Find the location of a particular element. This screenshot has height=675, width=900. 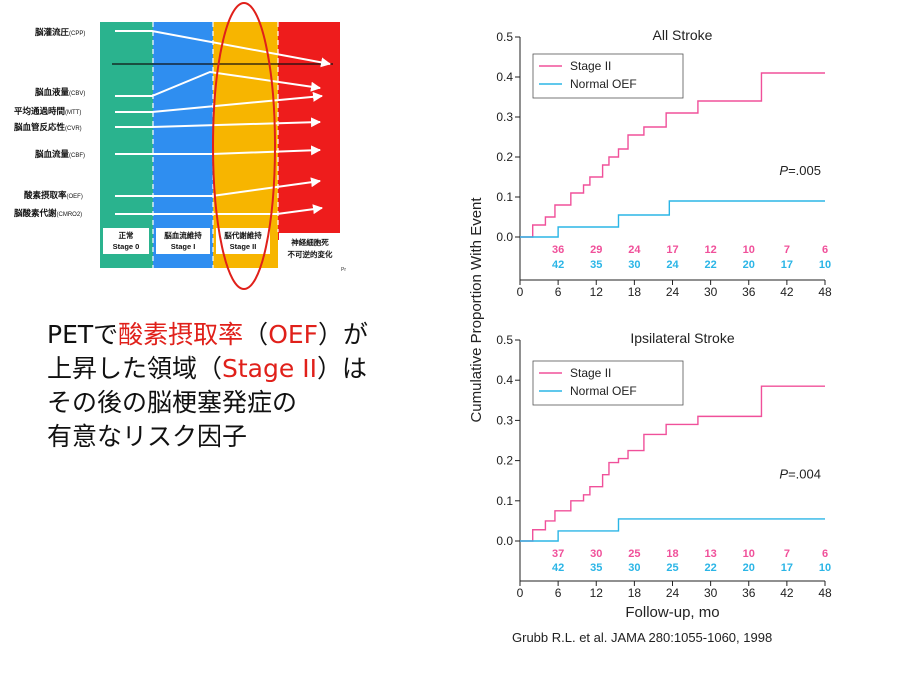

at-risk-stage2: 24 is located at coordinates (634, 250).